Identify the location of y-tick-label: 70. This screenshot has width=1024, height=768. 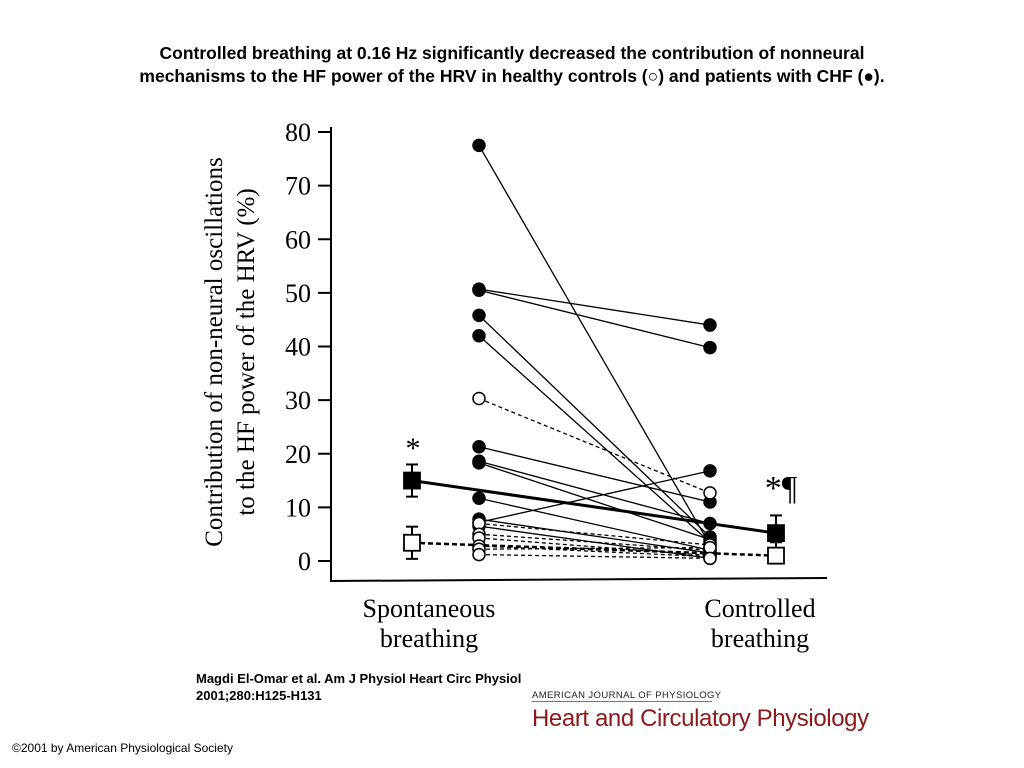
(298, 186).